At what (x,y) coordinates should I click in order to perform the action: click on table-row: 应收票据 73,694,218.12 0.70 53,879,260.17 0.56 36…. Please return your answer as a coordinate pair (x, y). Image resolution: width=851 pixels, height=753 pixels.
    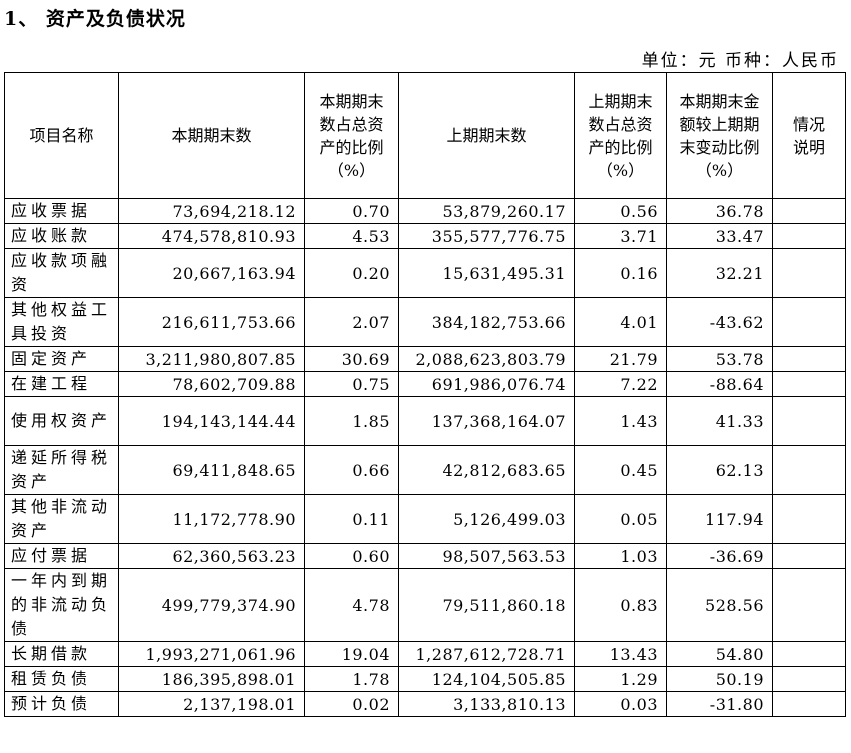
    Looking at the image, I should click on (425, 211).